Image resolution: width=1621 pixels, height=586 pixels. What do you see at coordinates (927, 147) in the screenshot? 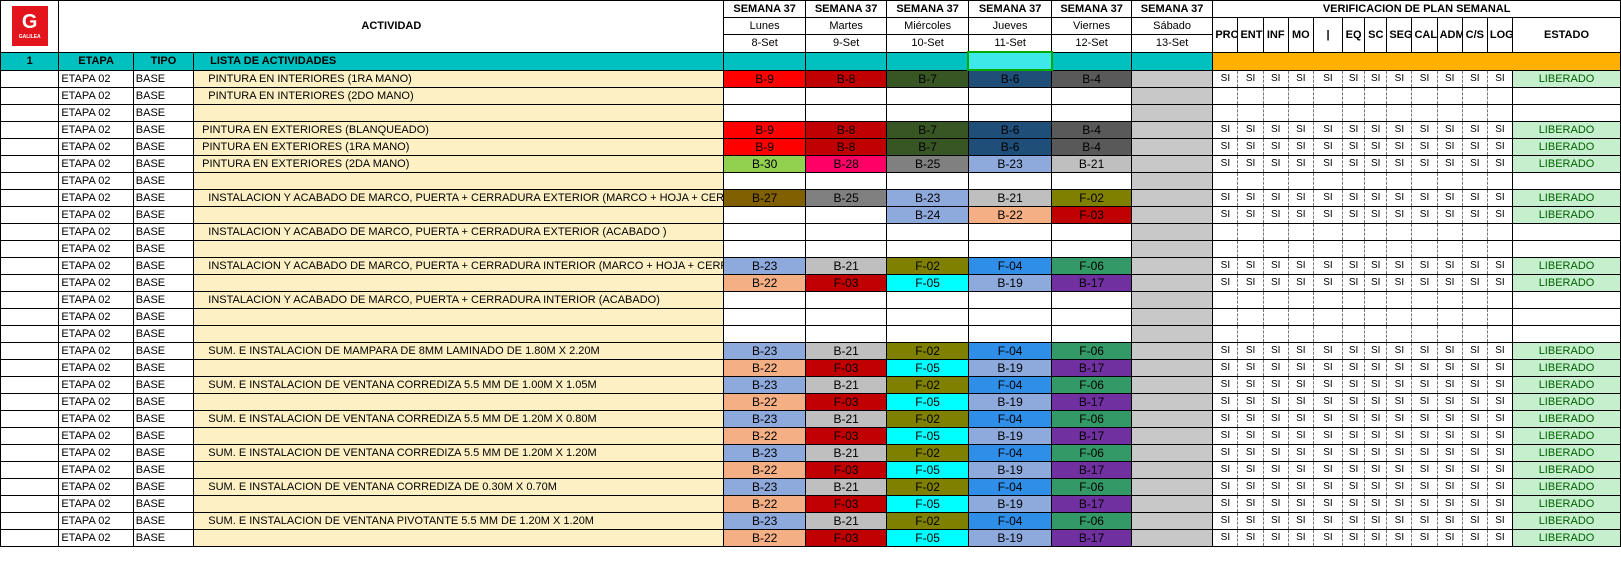
I see `schedule-cell: B-7` at bounding box center [927, 147].